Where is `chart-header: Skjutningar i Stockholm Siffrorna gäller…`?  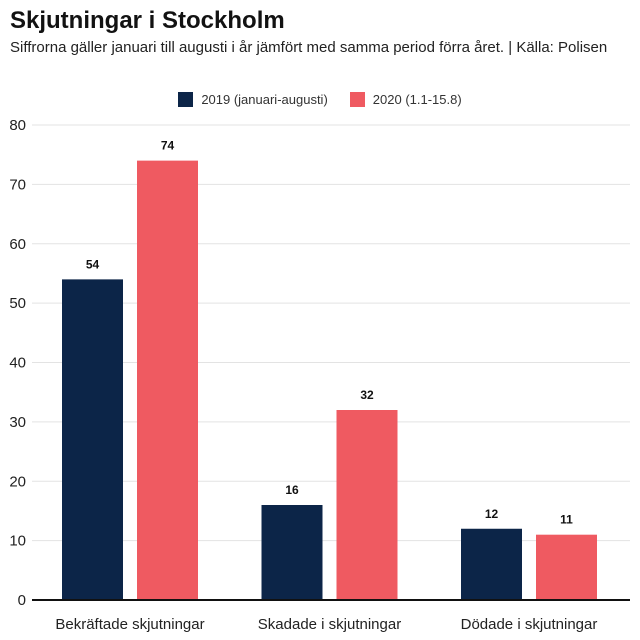 chart-header: Skjutningar i Stockholm Siffrorna gäller… is located at coordinates (320, 32).